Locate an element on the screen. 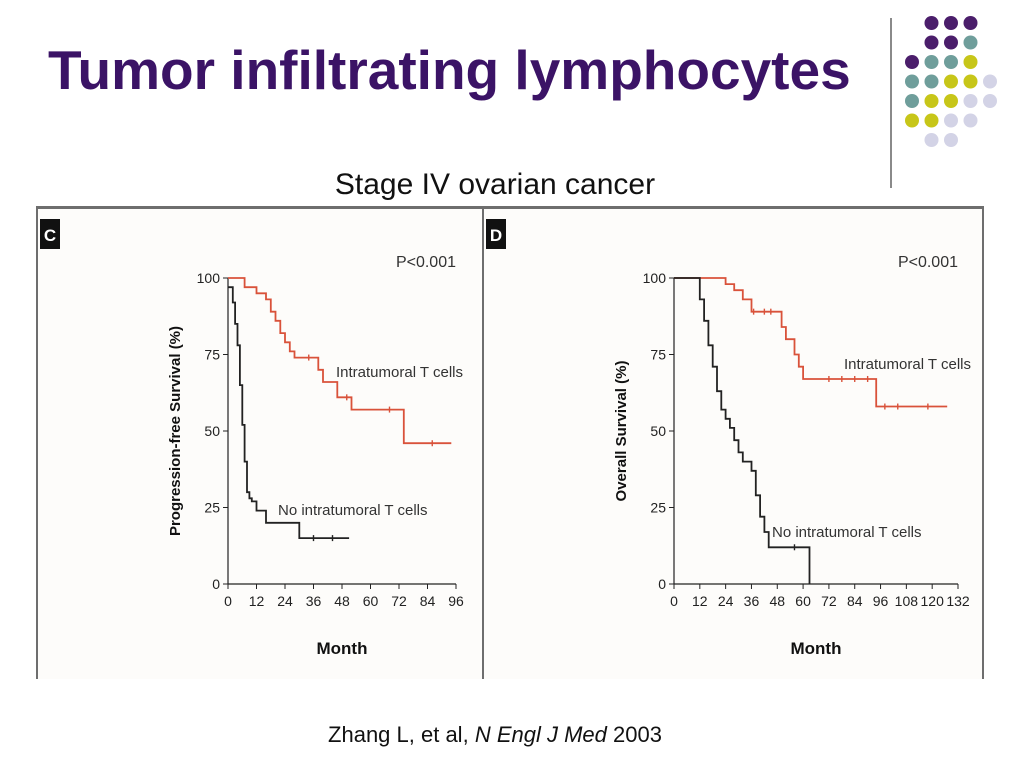 This screenshot has width=1024, height=768. citation-year: 2003 is located at coordinates (637, 734).